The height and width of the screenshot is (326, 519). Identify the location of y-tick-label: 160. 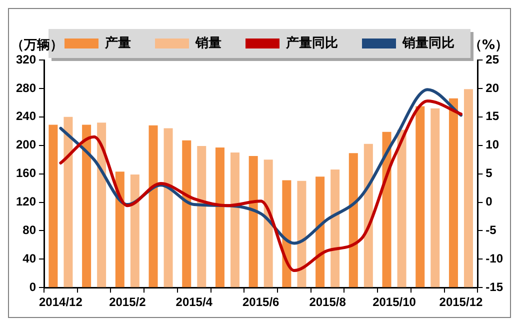
(26, 173).